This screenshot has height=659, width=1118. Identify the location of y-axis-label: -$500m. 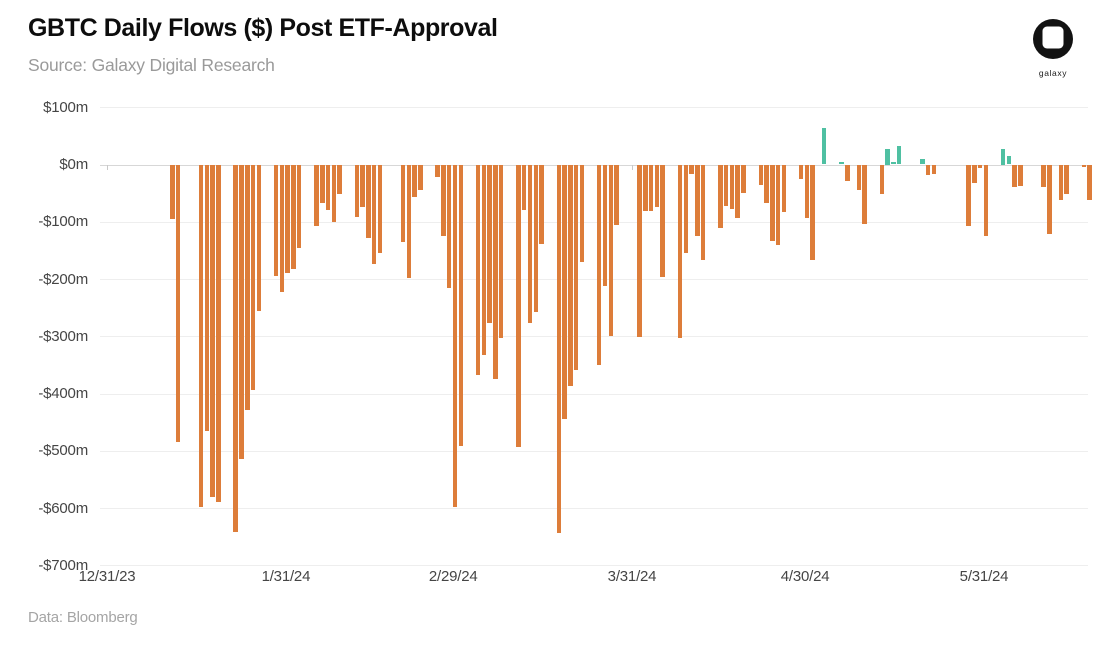
(63, 451).